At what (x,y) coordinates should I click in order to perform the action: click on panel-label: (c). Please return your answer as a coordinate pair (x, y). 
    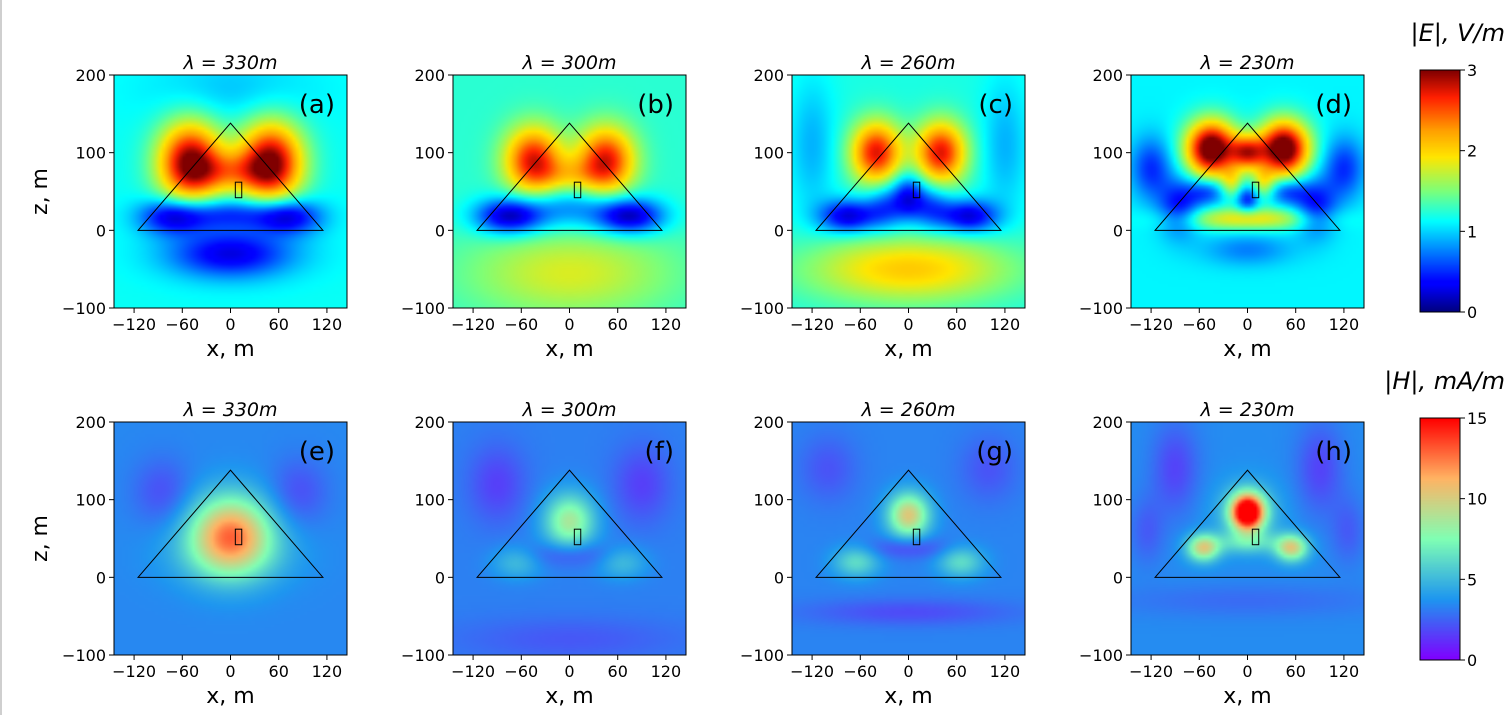
    Looking at the image, I should click on (995, 105).